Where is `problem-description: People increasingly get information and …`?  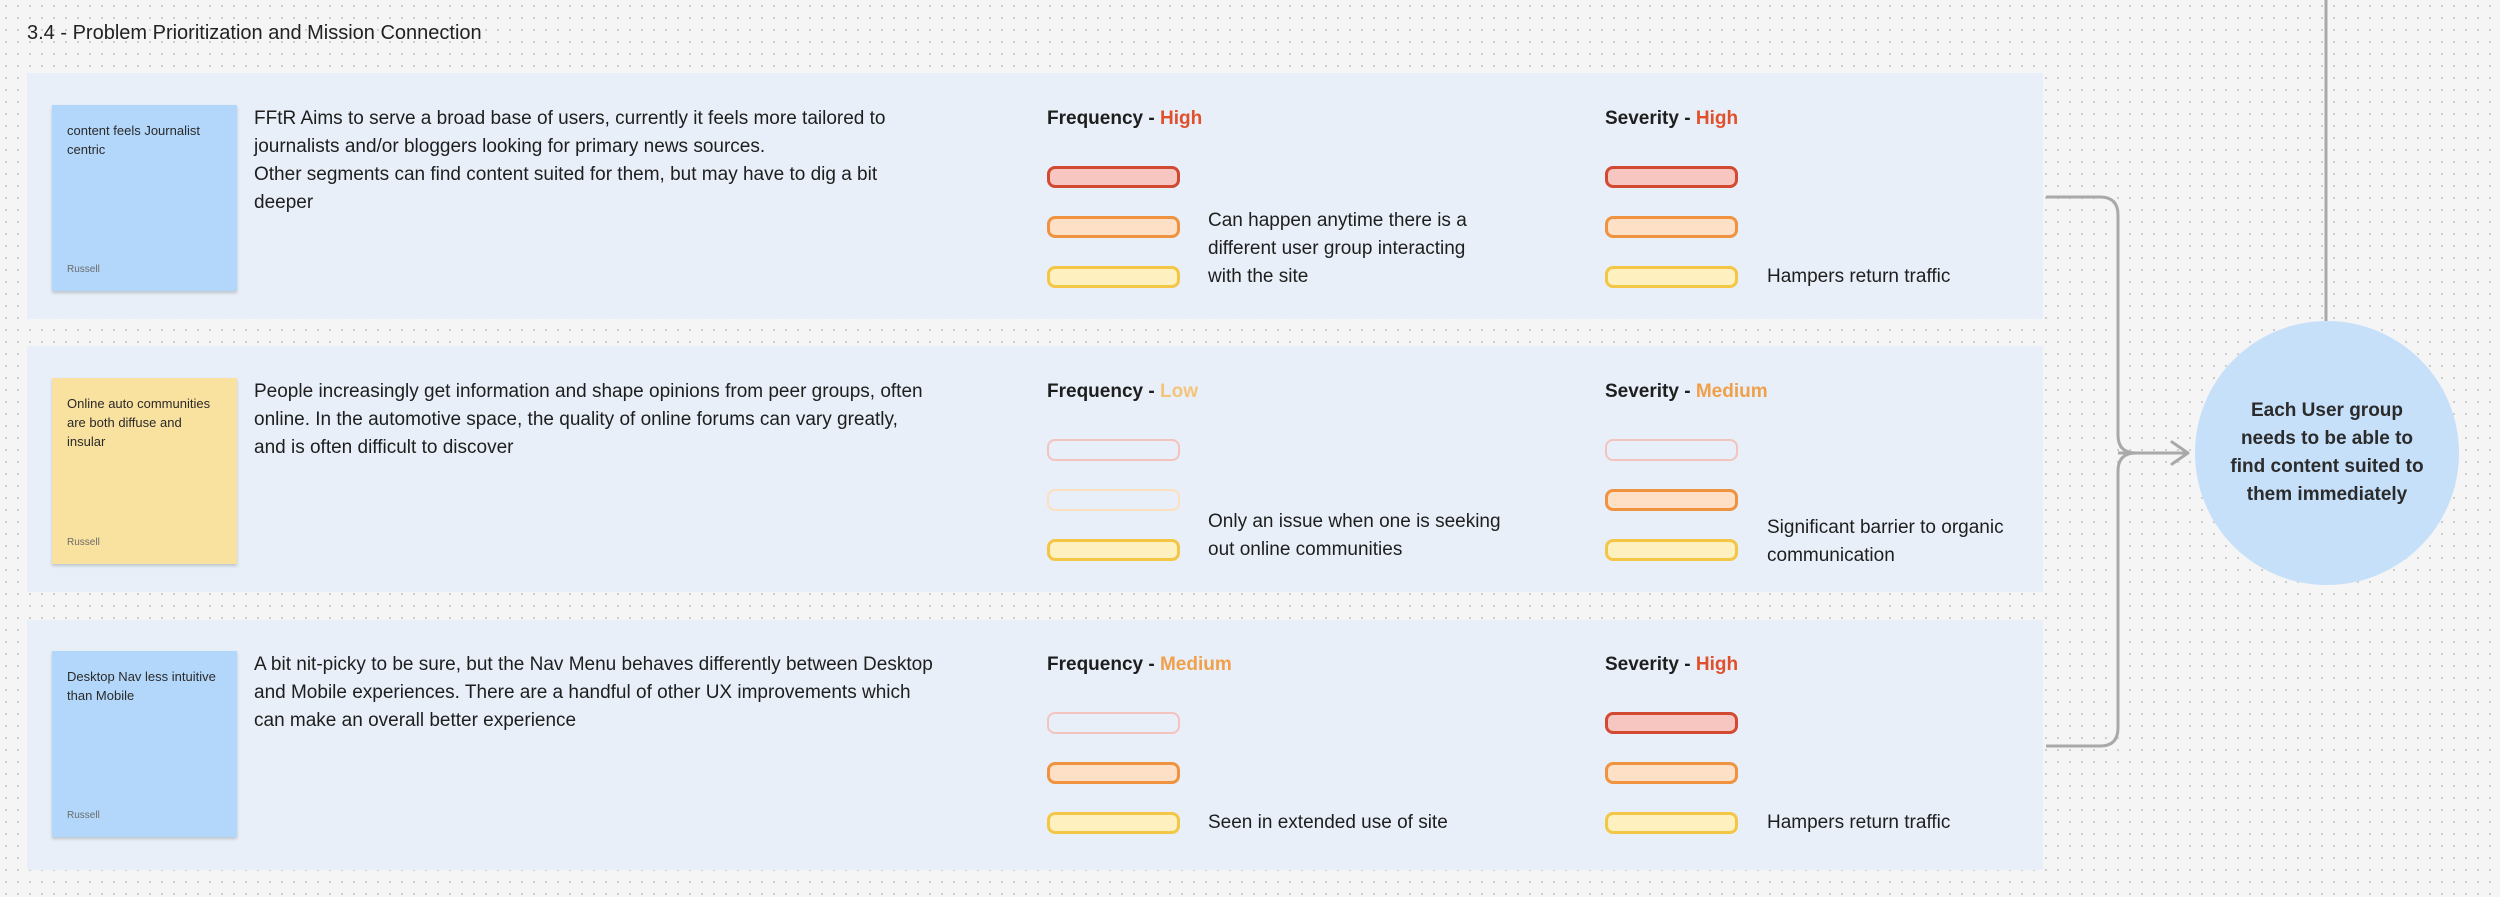 problem-description: People increasingly get information and … is located at coordinates (594, 420).